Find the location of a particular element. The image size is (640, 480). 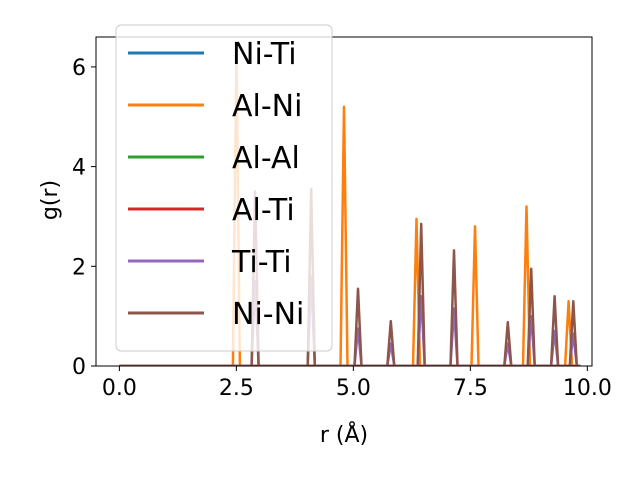

x-axis-label: r (Å) is located at coordinates (344, 434).